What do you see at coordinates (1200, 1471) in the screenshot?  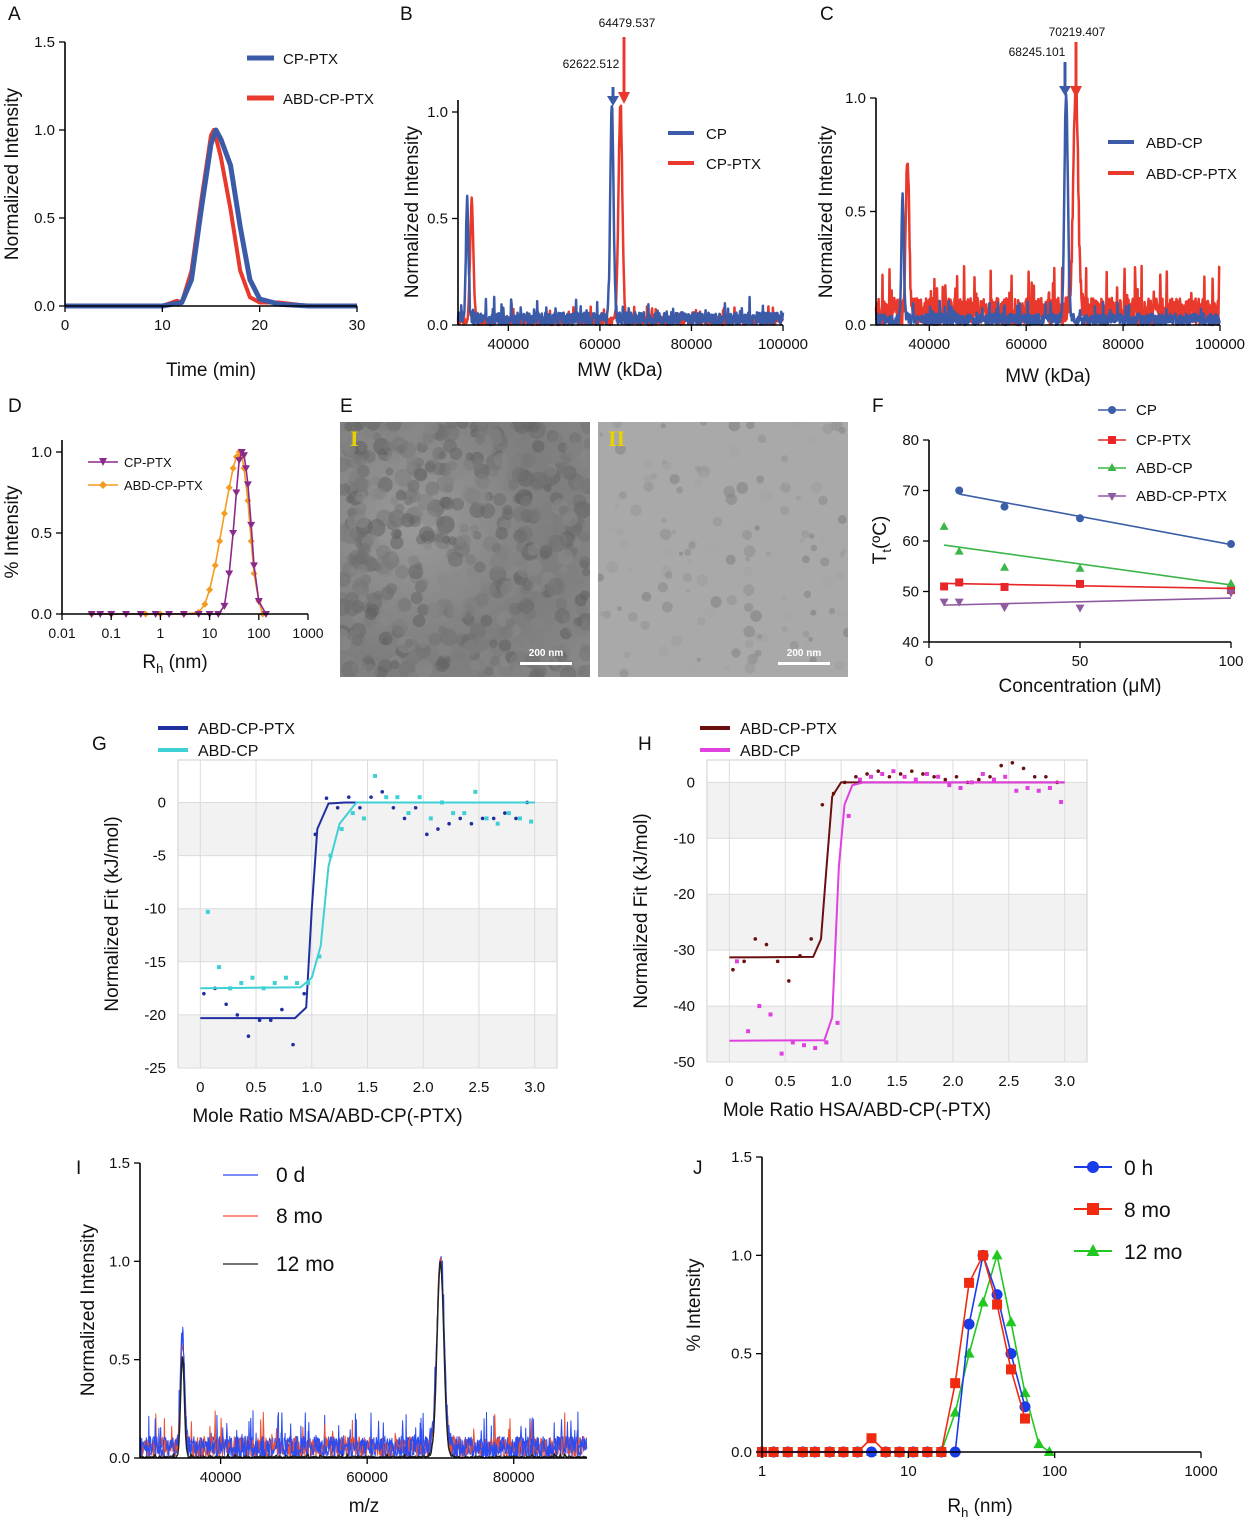 I see `panel-j-xtick-label: 1000` at bounding box center [1200, 1471].